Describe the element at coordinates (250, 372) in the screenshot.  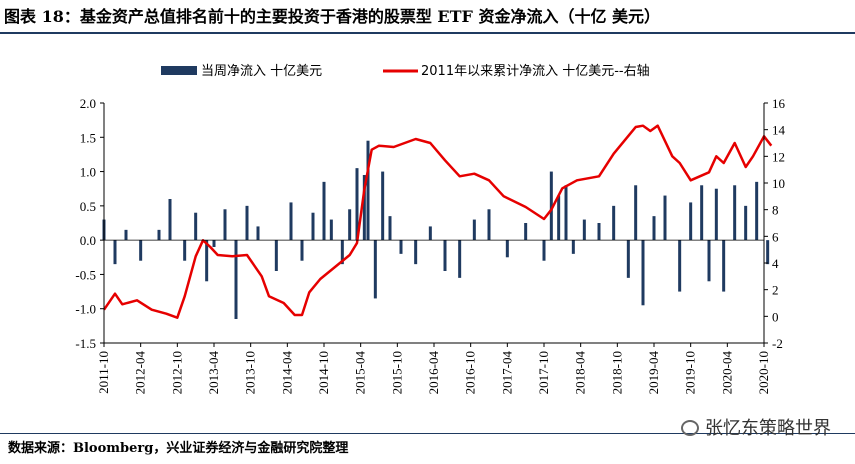
I see `x-tick-label: 2013-10` at that location.